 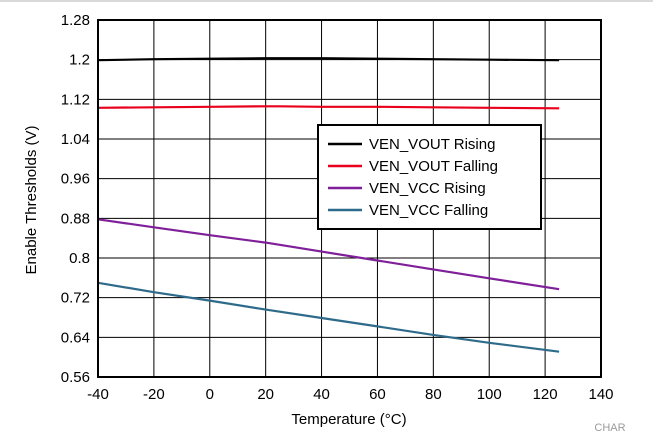 I want to click on legend-label: VEN_VOUT Rising, so click(x=432, y=144).